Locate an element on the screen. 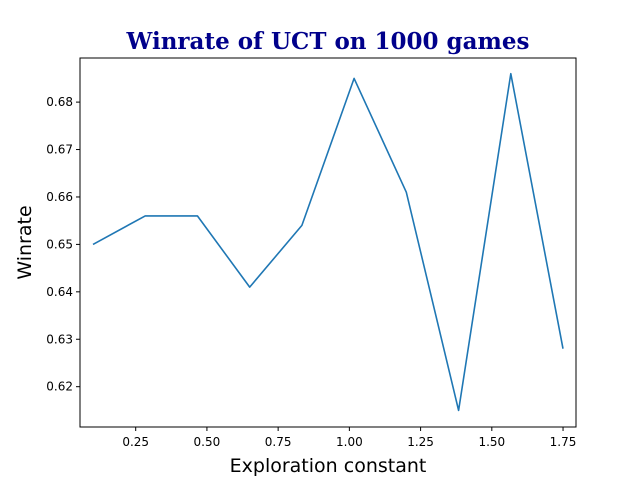  y-axis-label: Winrate is located at coordinates (25, 242).